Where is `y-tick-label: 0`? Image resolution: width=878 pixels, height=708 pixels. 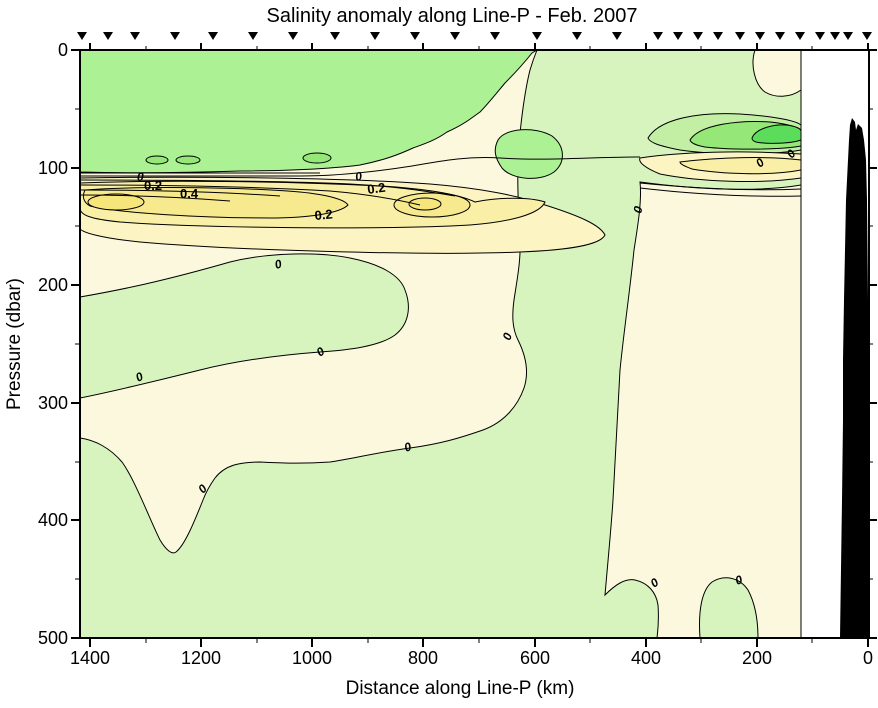 y-tick-label: 0 is located at coordinates (63, 50).